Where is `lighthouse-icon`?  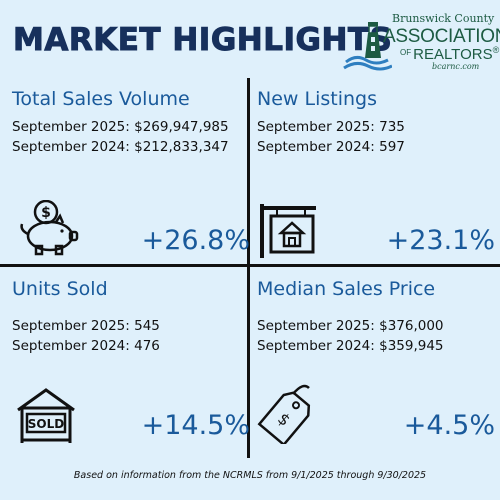 lighthouse-icon is located at coordinates (367, 46).